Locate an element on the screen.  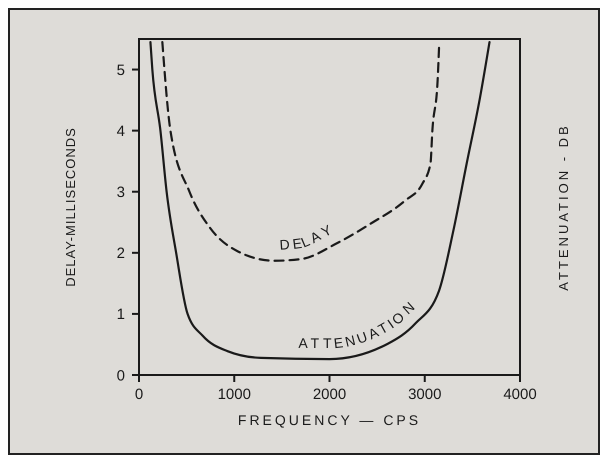
y-tick-label: 2 is located at coordinates (120, 253).